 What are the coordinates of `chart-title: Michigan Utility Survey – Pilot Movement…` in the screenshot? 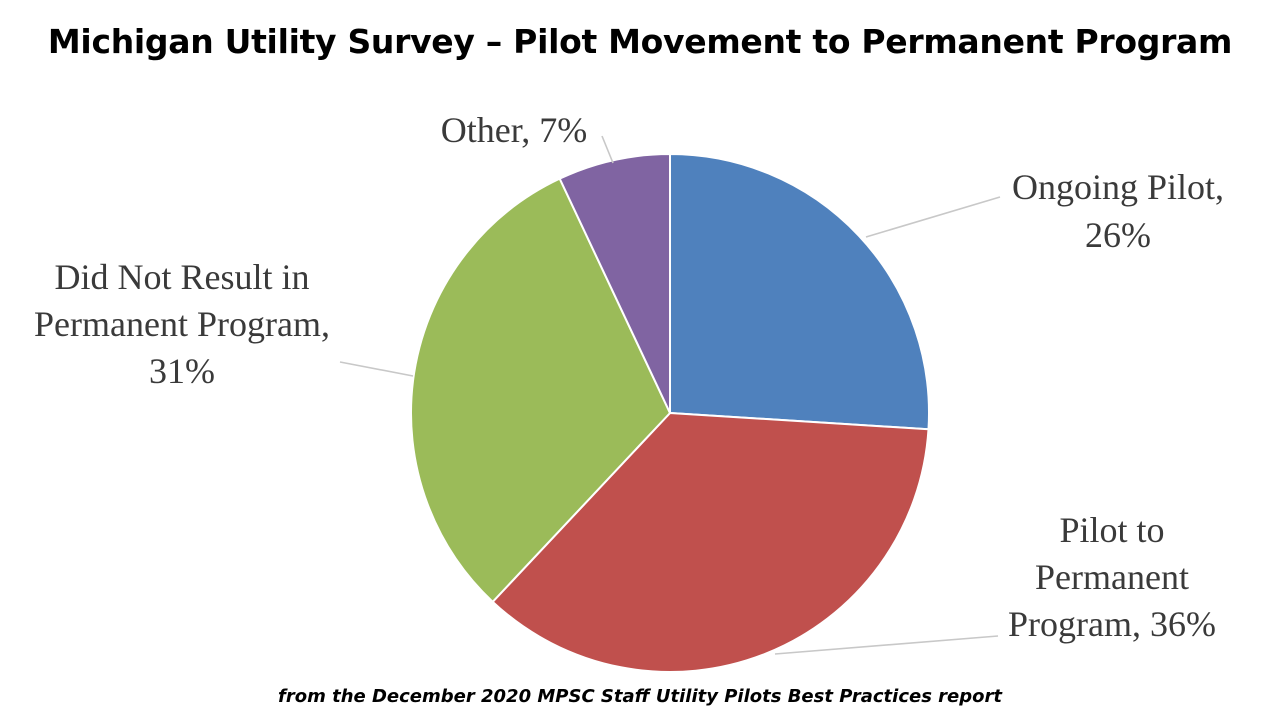 It's located at (640, 41).